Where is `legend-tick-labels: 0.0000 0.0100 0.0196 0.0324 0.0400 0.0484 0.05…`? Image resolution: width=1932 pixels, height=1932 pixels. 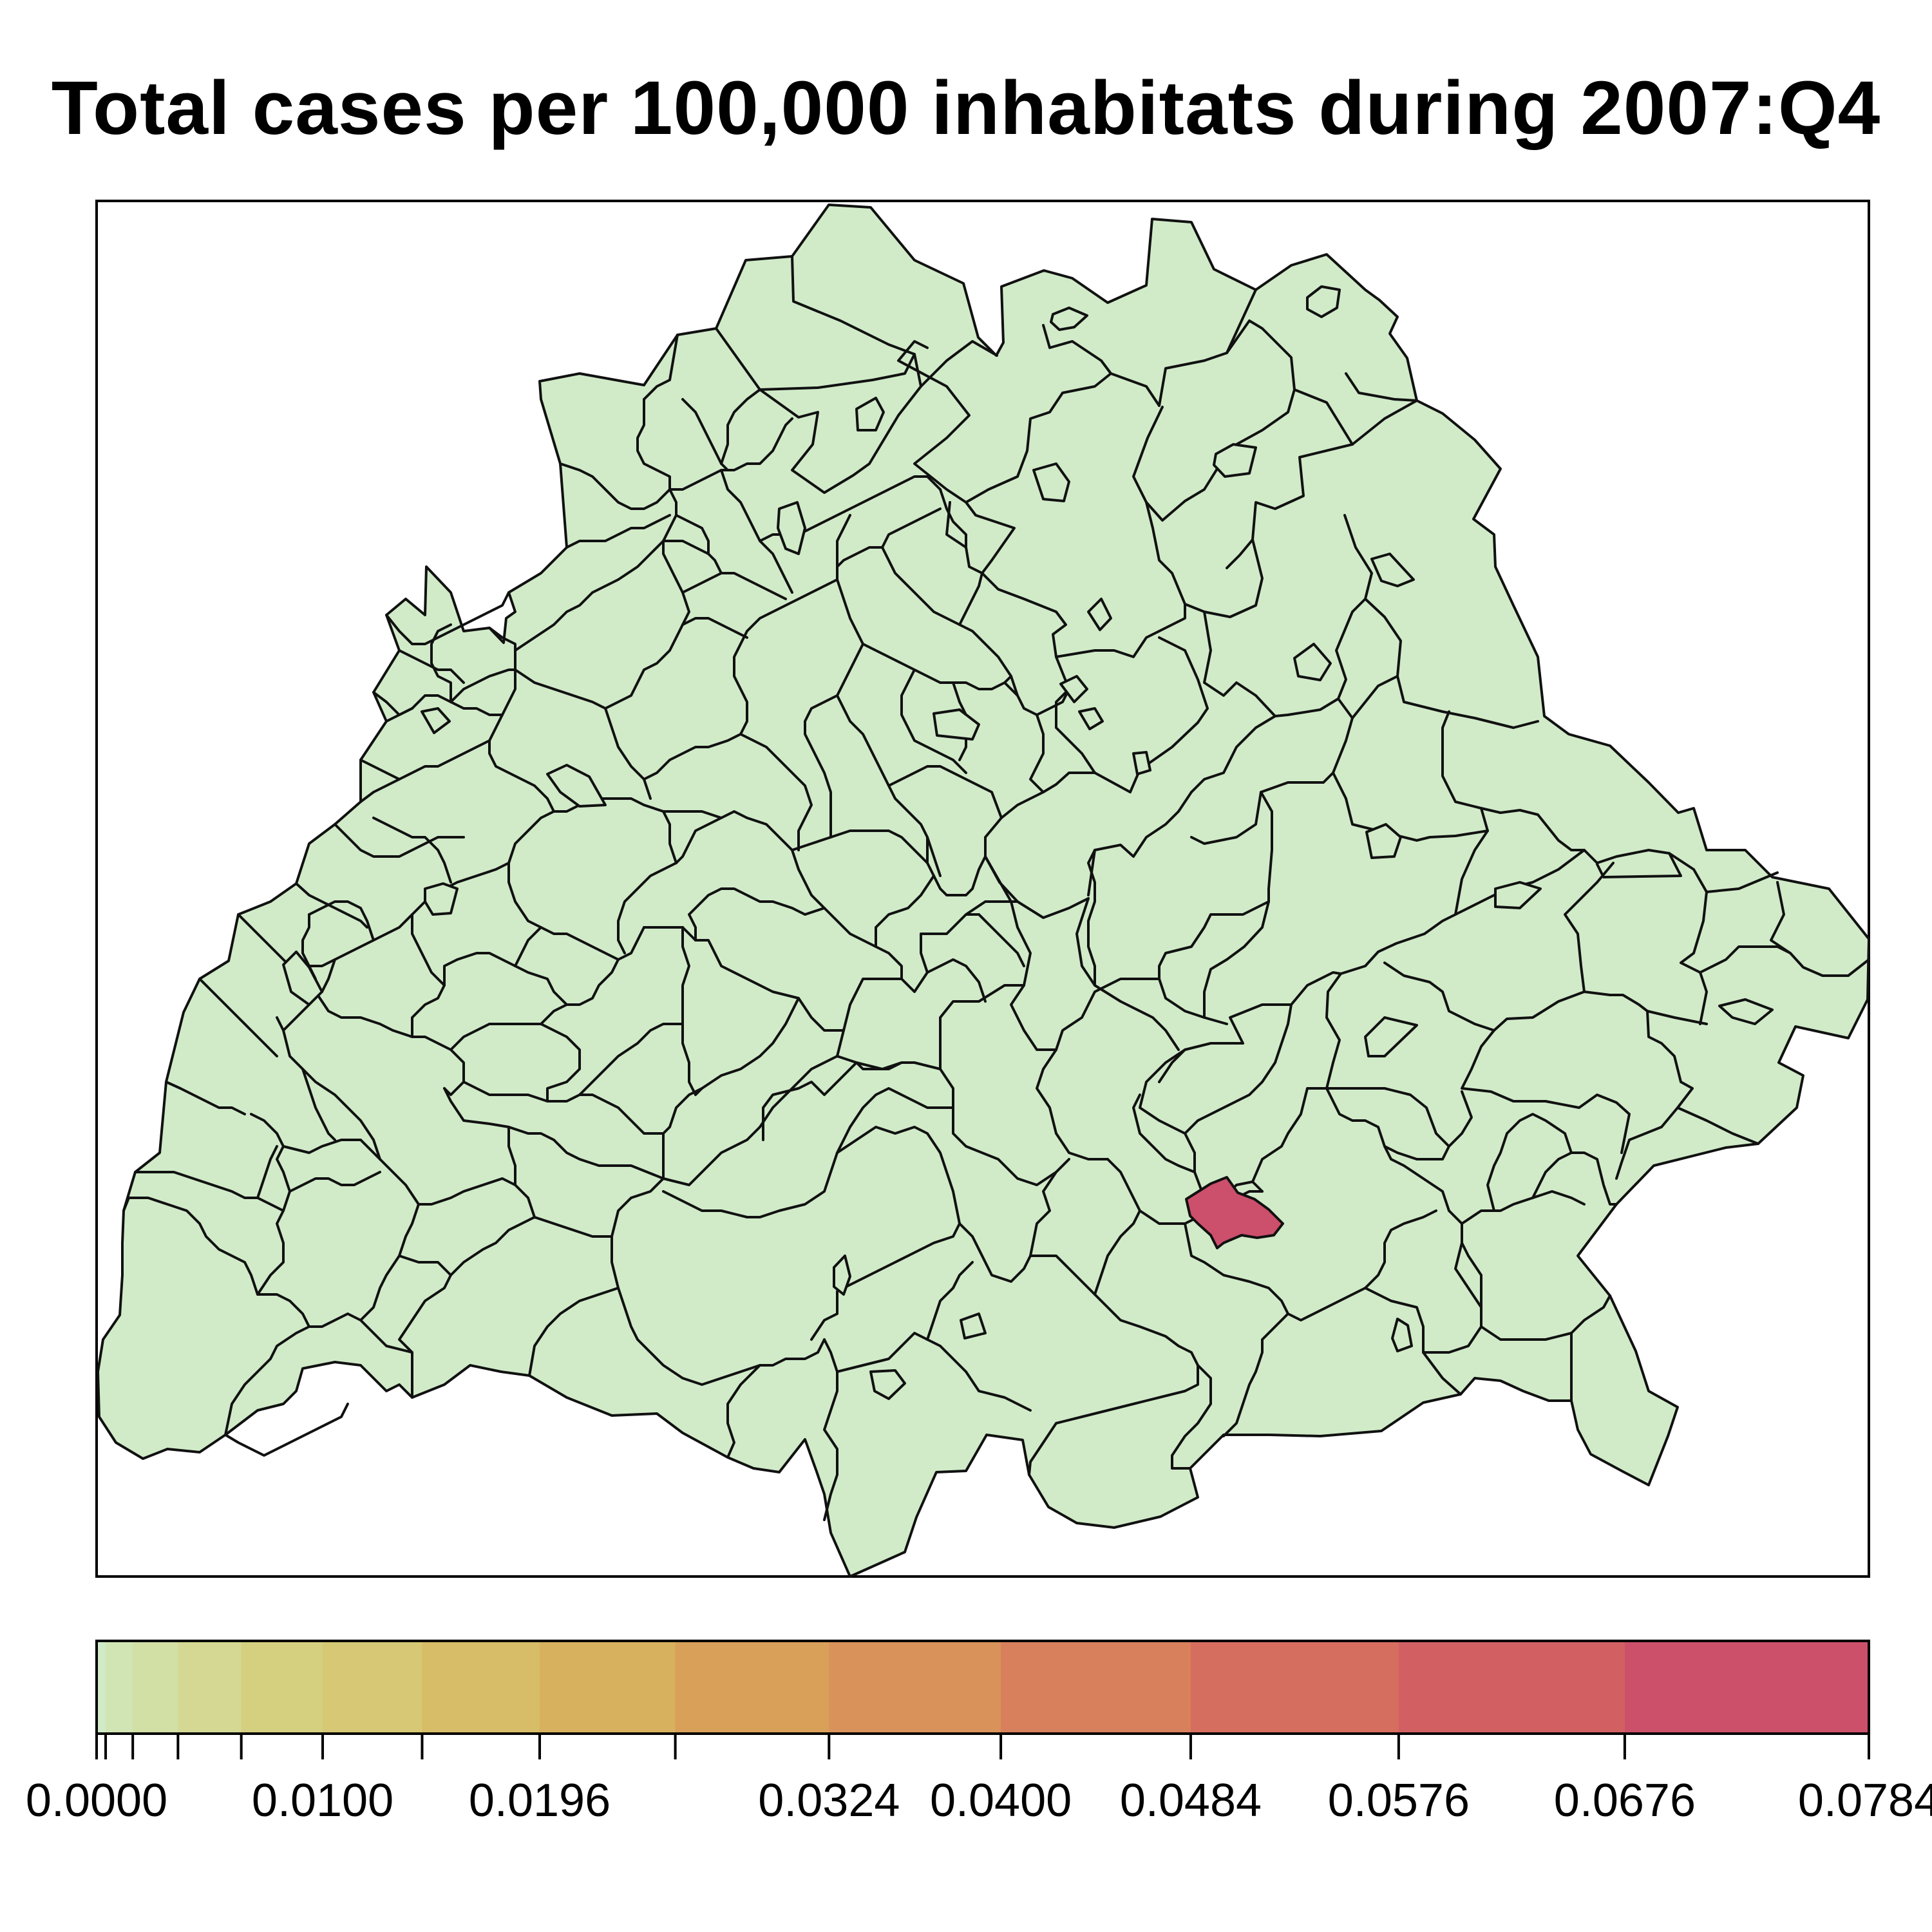
legend-tick-labels: 0.0000 0.0100 0.0196 0.0324 0.0400 0.0484 0.05… is located at coordinates (979, 1801).